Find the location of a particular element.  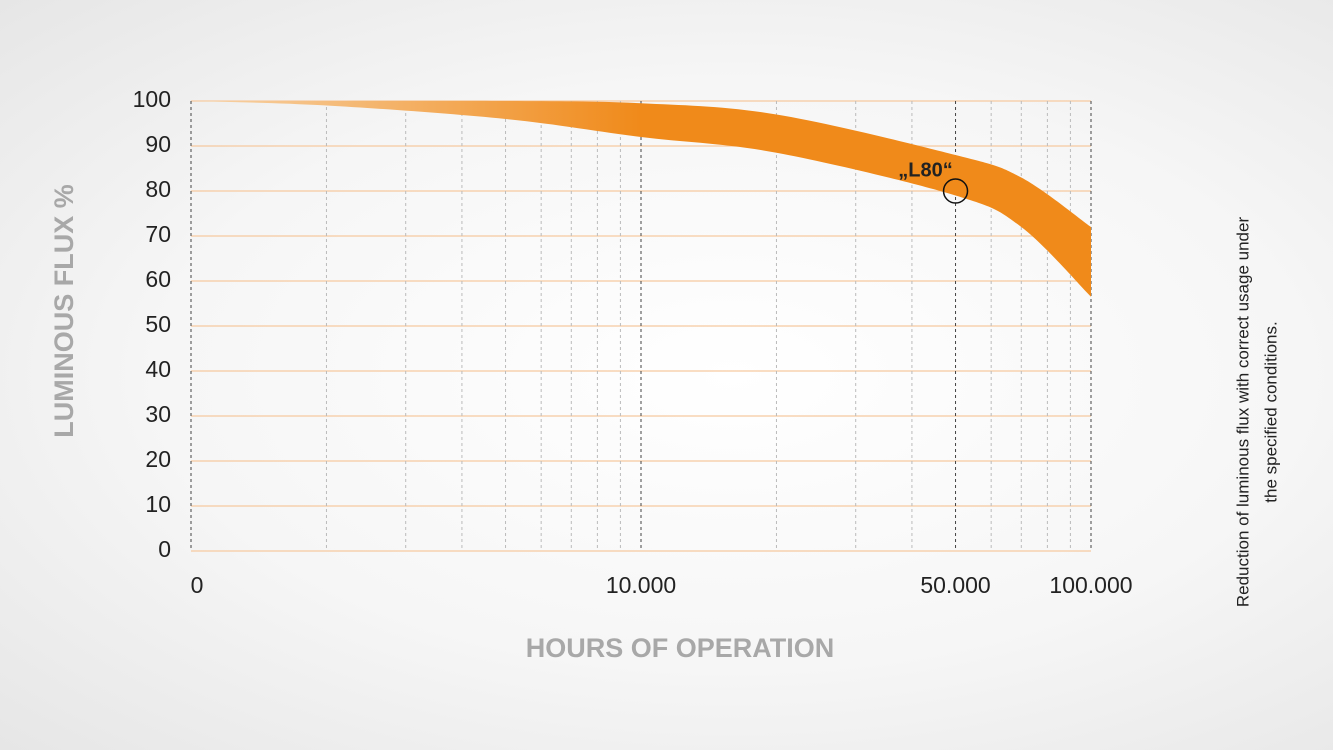

x-axis-label: HOURS OF OPERATION is located at coordinates (680, 648).